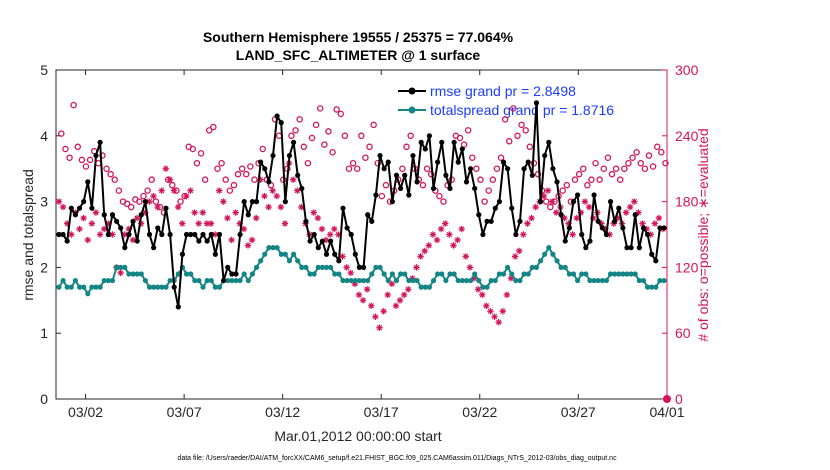  Describe the element at coordinates (44, 136) in the screenshot. I see `y-left-tick-label: 4` at that location.